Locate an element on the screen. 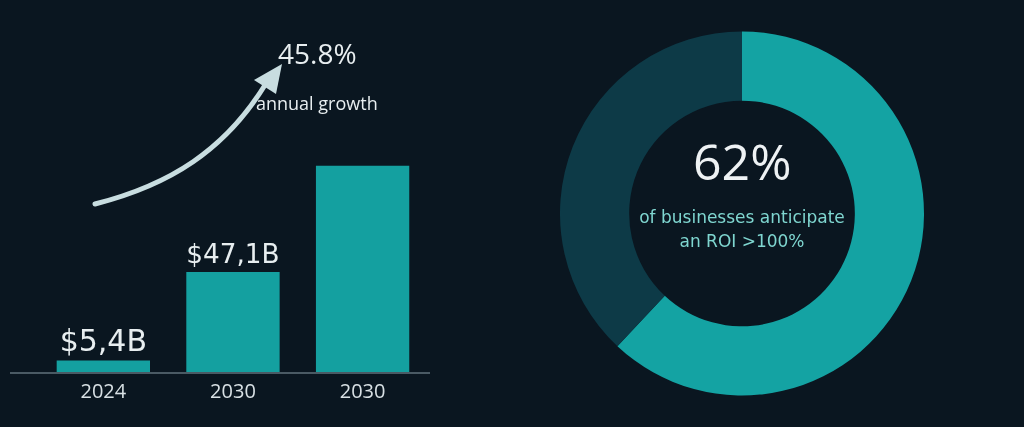  text: annual growth is located at coordinates (317, 103).